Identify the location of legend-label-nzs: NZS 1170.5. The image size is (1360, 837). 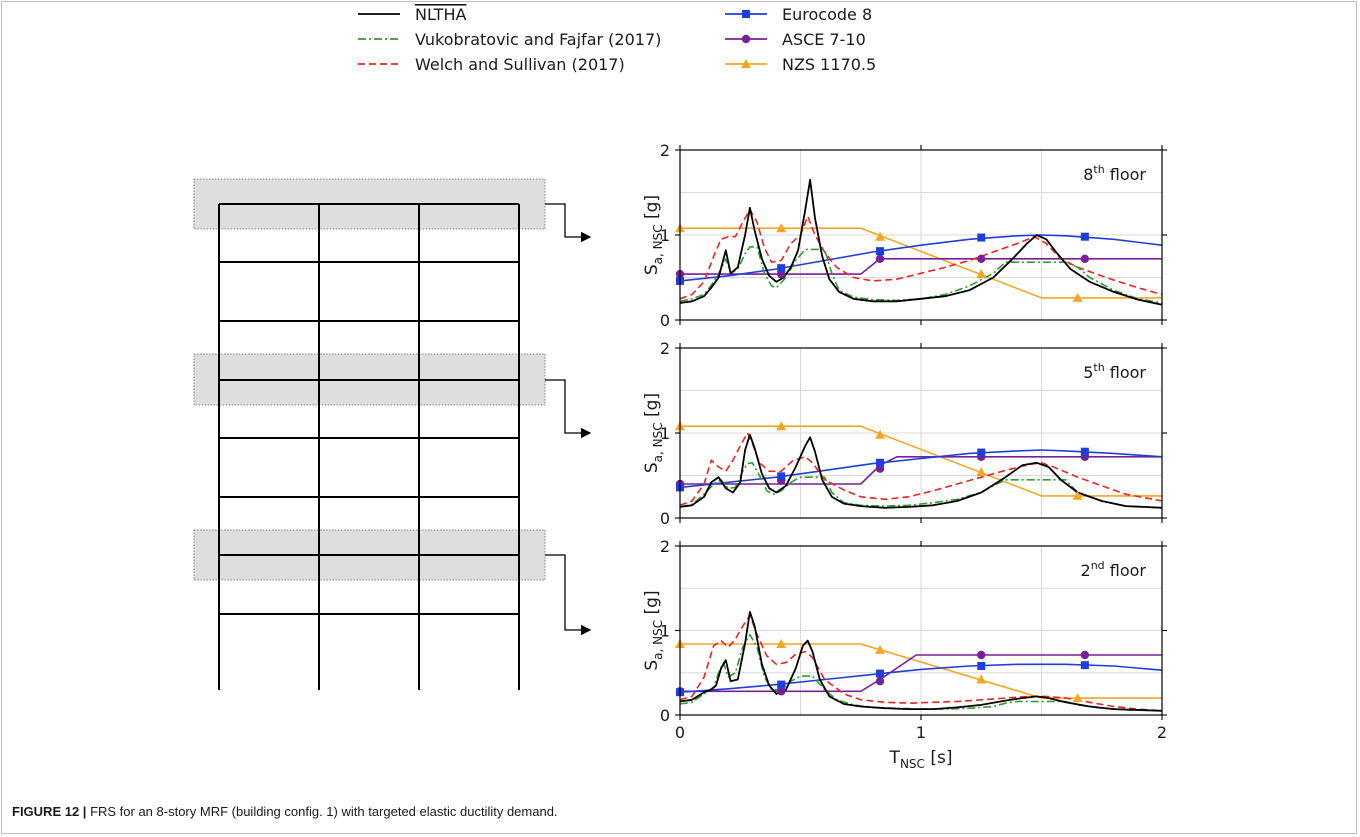
(829, 64).